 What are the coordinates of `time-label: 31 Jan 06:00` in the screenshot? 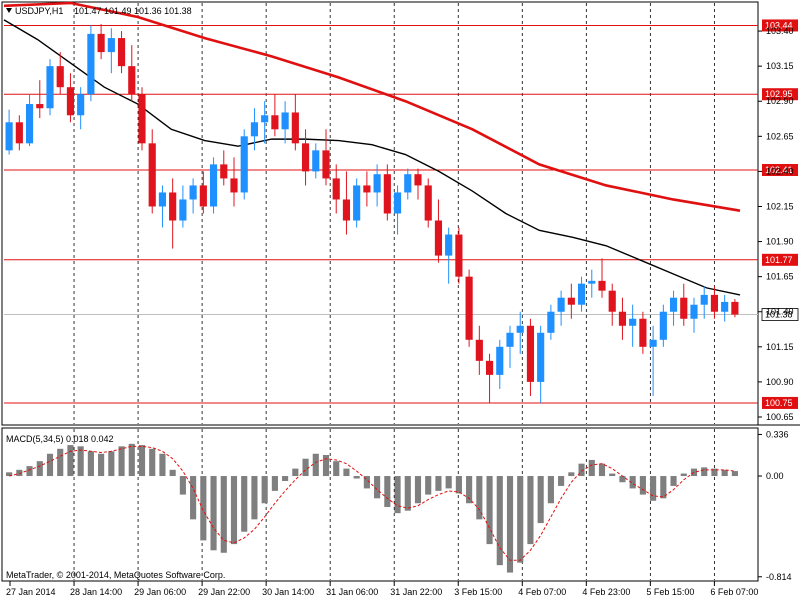 It's located at (352, 592).